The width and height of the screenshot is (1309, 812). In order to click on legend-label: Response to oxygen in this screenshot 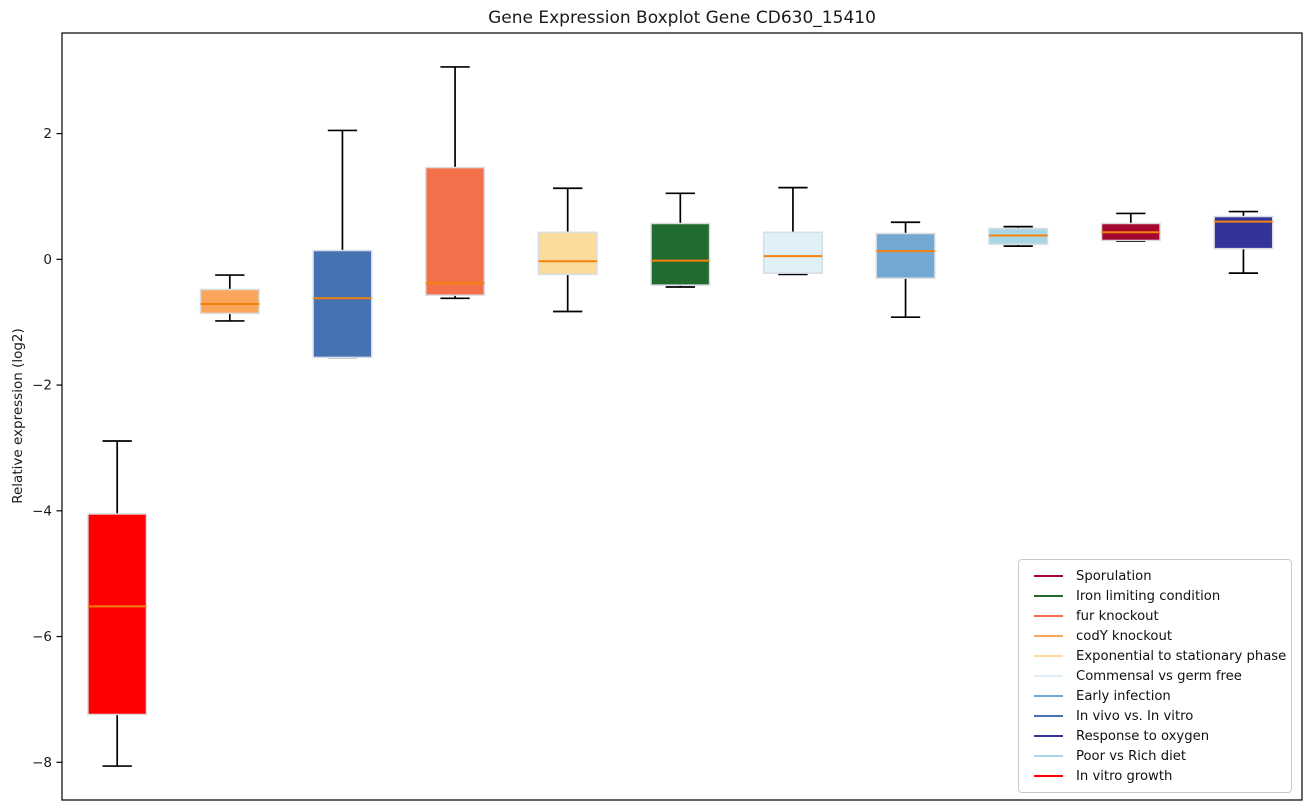, I will do `click(1143, 736)`.